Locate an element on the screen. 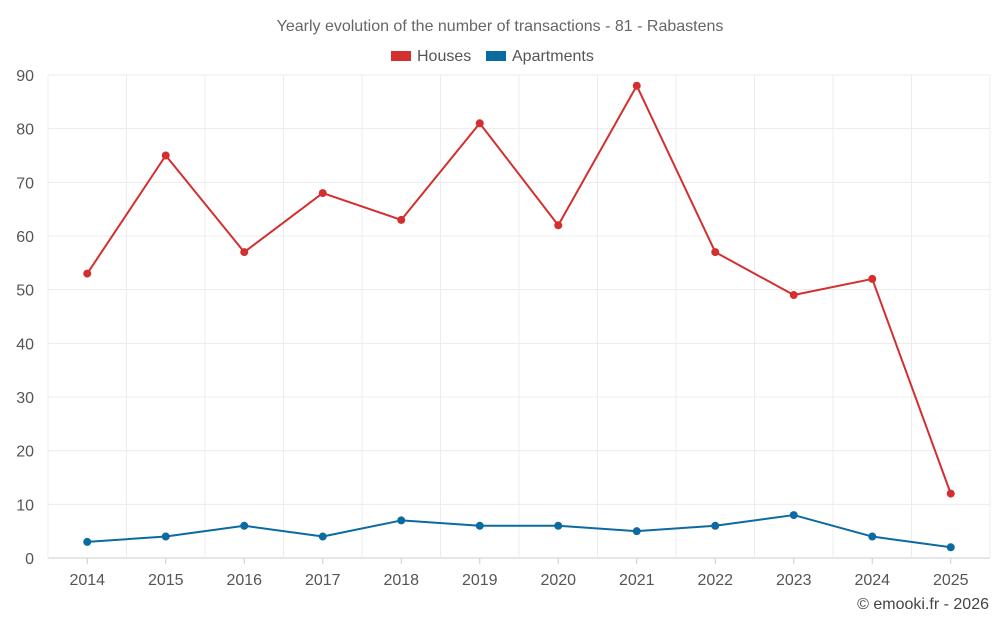  y-tick-label: 50 is located at coordinates (25, 291).